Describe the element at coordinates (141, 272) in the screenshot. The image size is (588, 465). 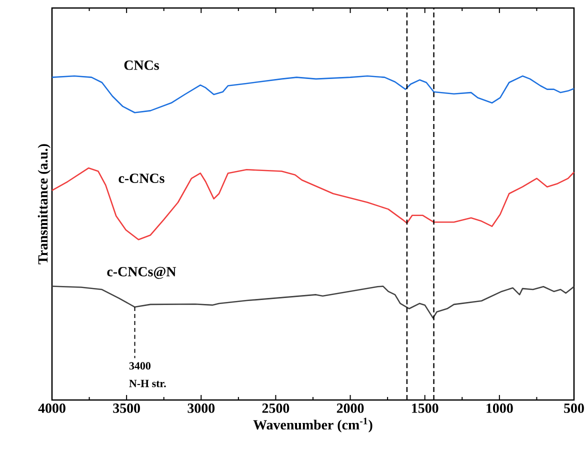
I see `series-label: c-CNCs@N` at that location.